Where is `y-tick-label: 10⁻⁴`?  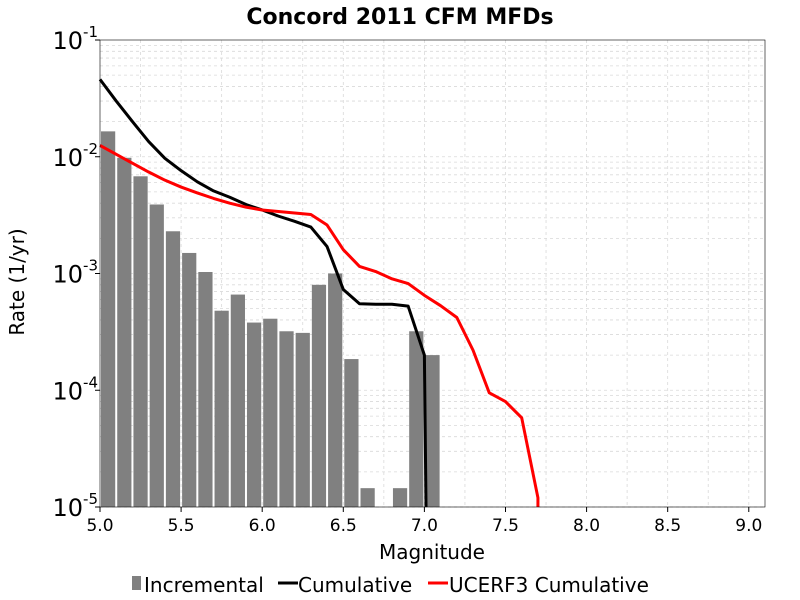 y-tick-label: 10⁻⁴ is located at coordinates (75, 389).